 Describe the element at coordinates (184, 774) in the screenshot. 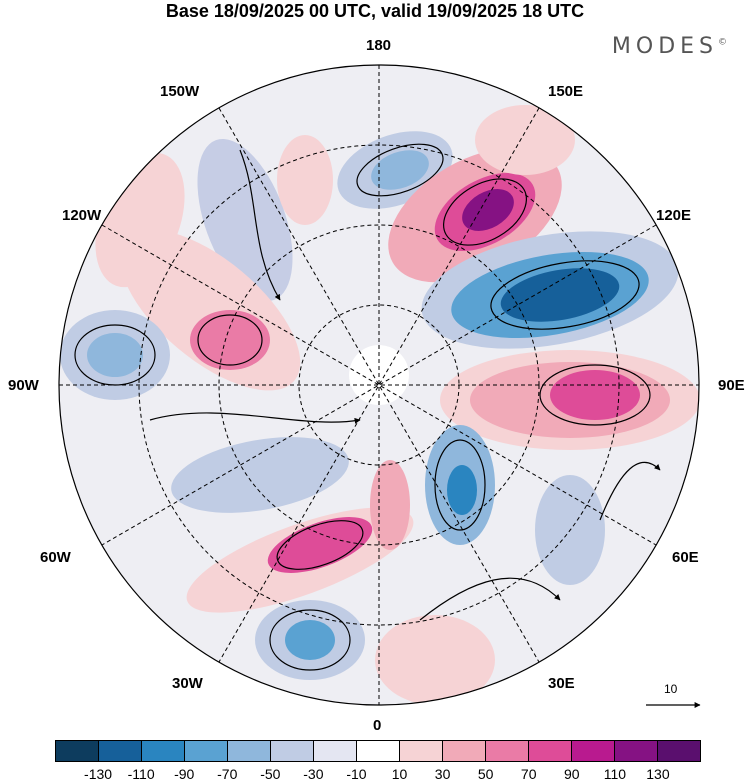

I see `colorbar-tick-label: -90` at that location.